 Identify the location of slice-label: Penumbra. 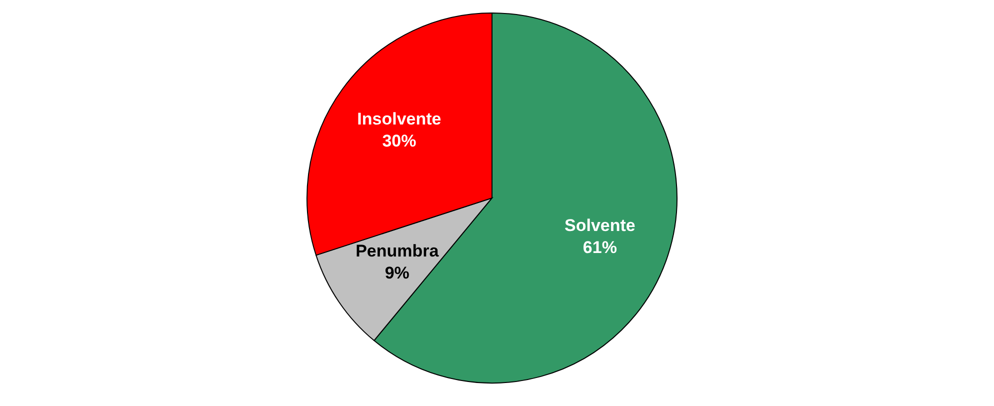
(398, 250).